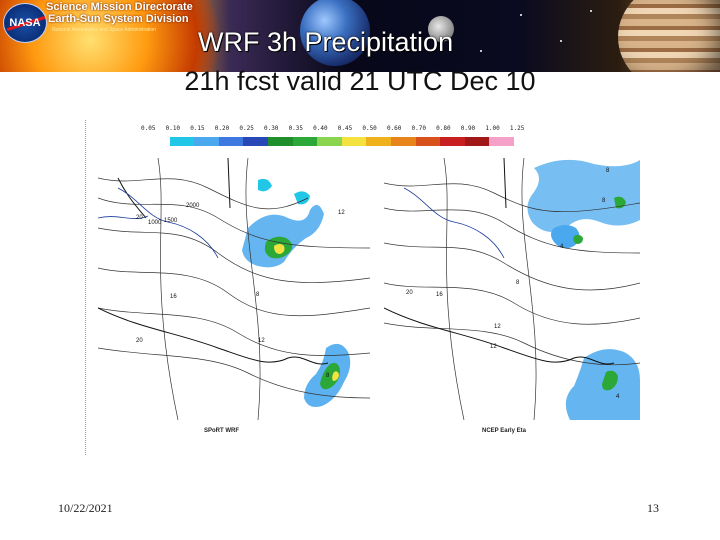 This screenshot has width=720, height=540. Describe the element at coordinates (246, 128) in the screenshot. I see `scale-tick-label: 0.25` at that location.